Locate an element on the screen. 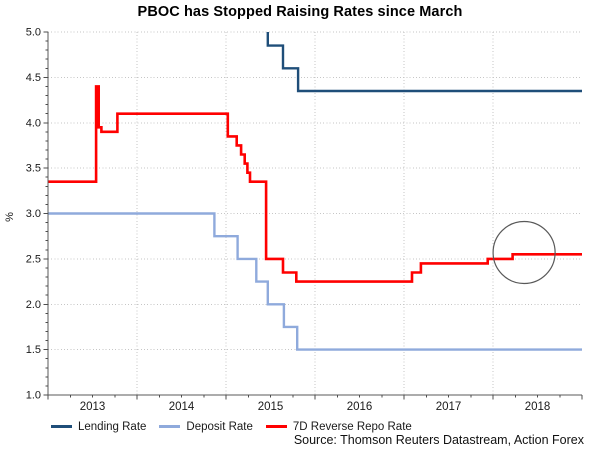 Image resolution: width=600 pixels, height=450 pixels. x-axis-tick-labels: 2013 2014 2015 2016 2017 2018 is located at coordinates (315, 407).